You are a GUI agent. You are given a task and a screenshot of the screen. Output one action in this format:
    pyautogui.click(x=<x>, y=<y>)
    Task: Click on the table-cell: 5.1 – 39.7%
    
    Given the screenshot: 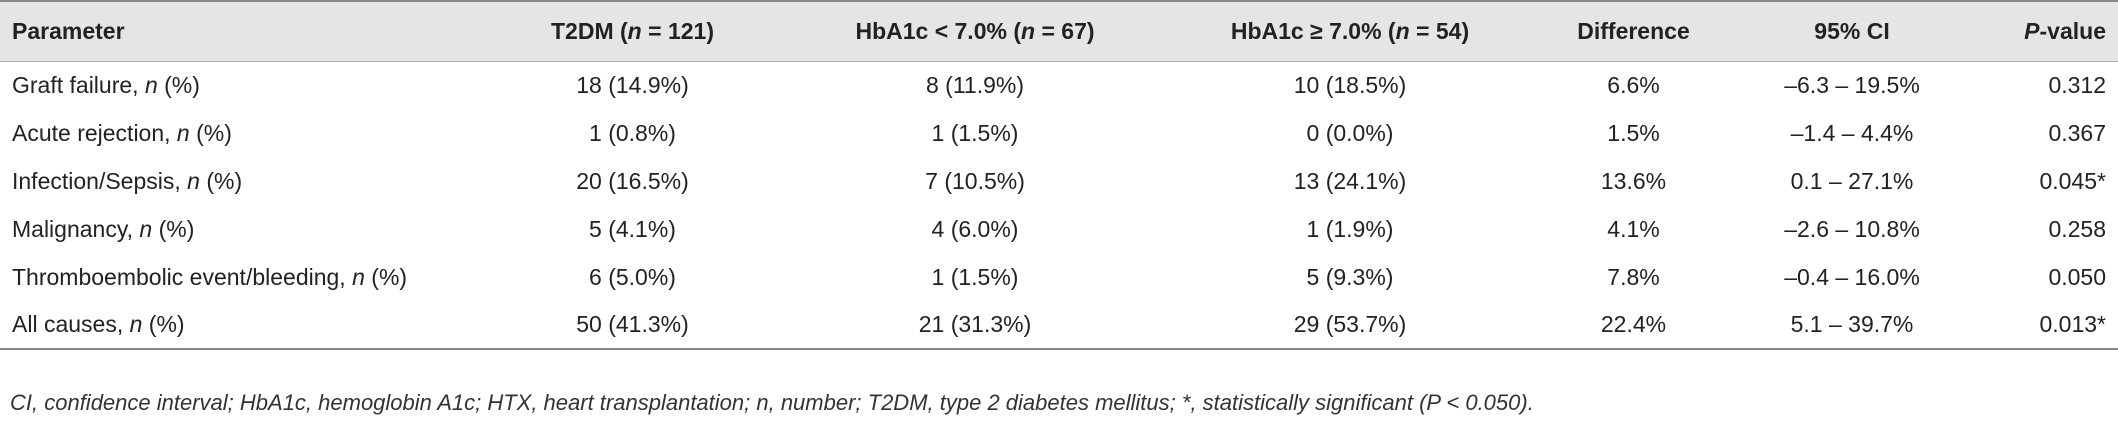 What is the action you would take?
    pyautogui.click(x=1852, y=324)
    